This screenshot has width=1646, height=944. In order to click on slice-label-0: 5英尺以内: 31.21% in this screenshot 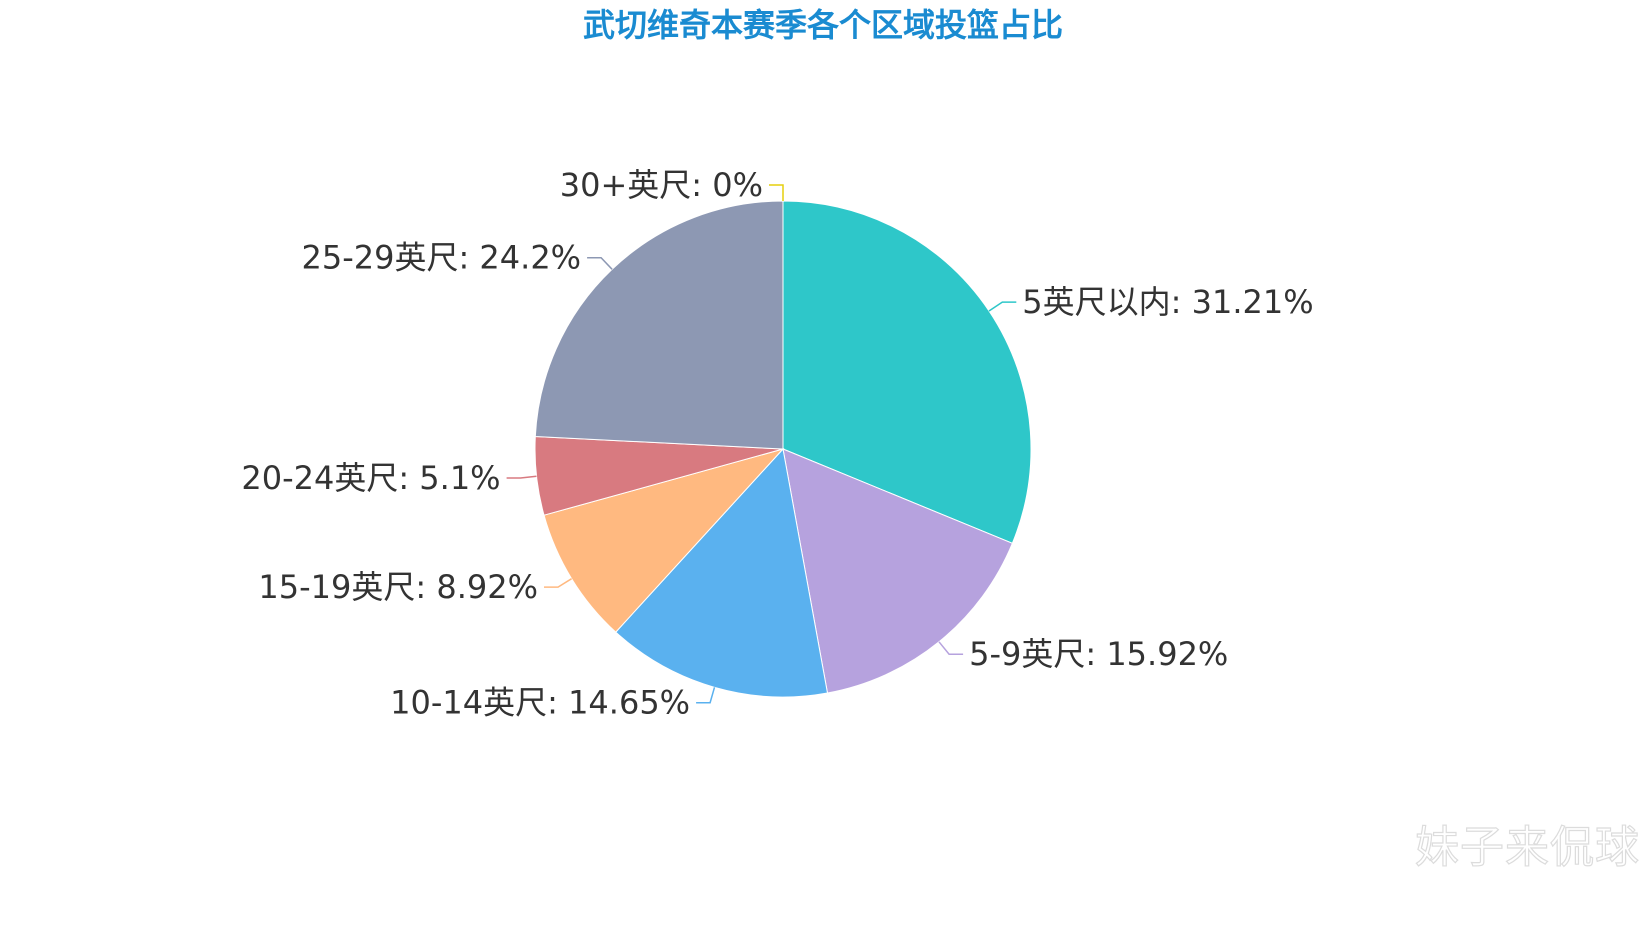, I will do `click(1167, 302)`.